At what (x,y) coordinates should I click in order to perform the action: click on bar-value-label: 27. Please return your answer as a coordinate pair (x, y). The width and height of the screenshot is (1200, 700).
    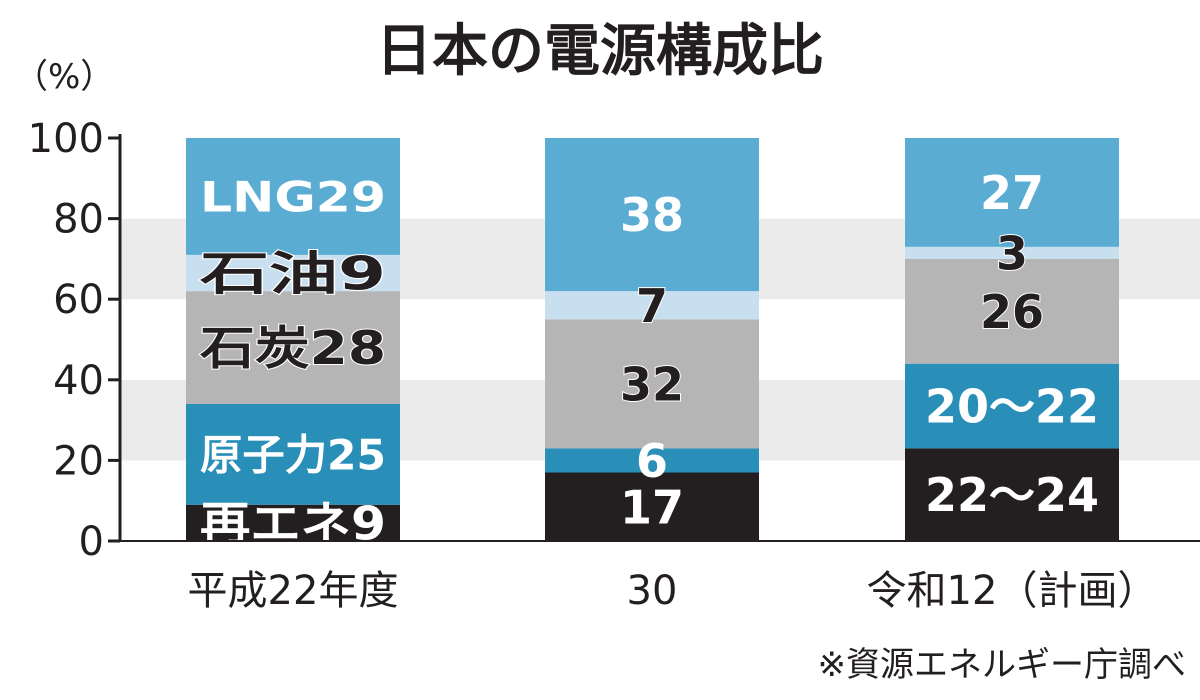
    Looking at the image, I should click on (1012, 193).